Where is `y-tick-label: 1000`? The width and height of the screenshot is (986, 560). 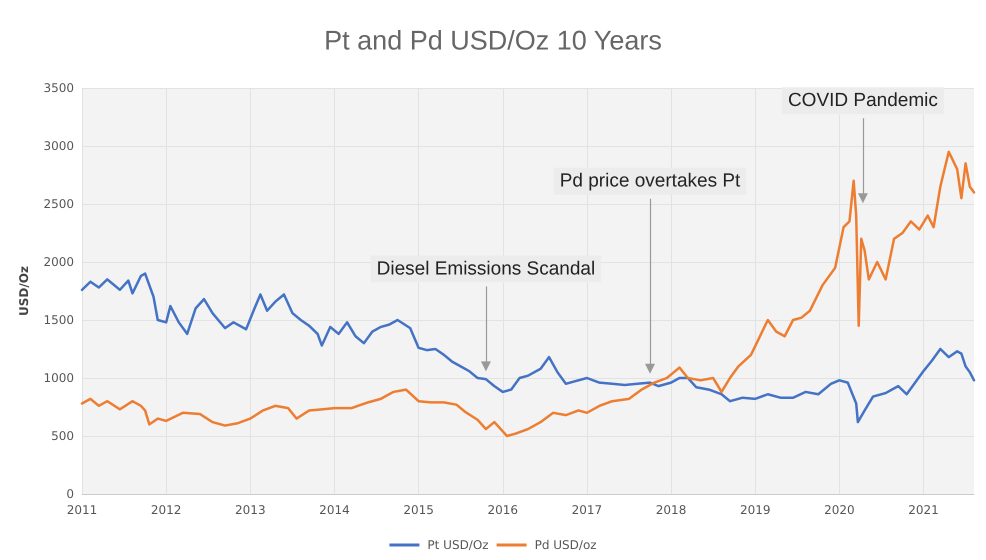 y-tick-label: 1000 is located at coordinates (58, 378).